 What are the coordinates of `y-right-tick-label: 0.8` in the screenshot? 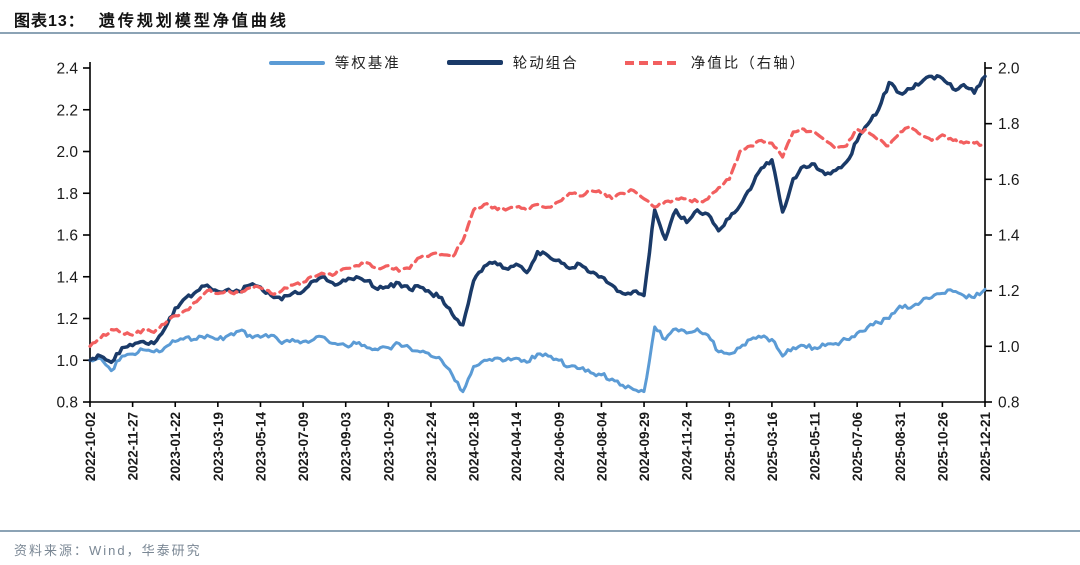 It's located at (1009, 403).